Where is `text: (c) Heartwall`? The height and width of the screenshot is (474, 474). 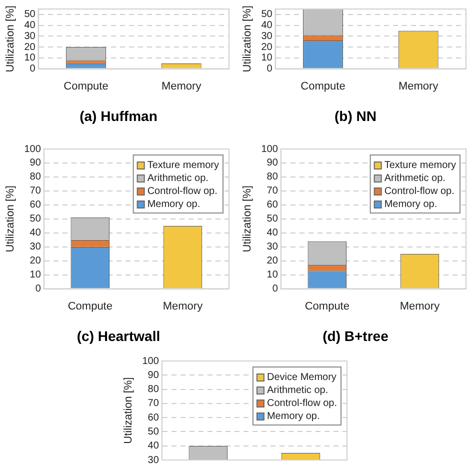 text: (c) Heartwall is located at coordinates (119, 336).